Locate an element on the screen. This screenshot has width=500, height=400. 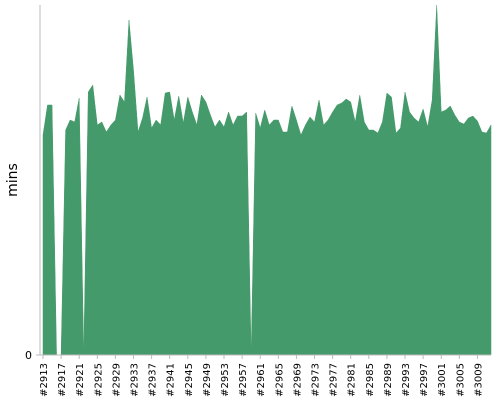
x-tick-label: #2937 is located at coordinates (153, 380).